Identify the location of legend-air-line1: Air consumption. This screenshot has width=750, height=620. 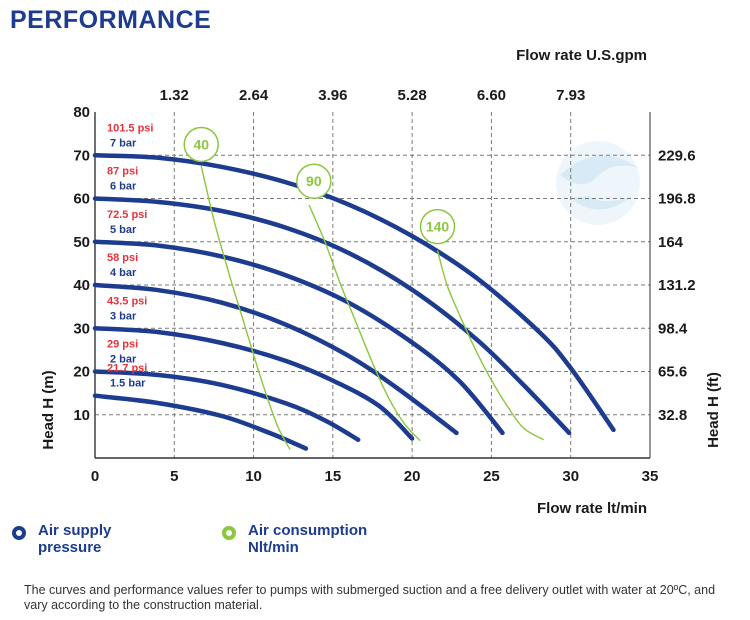
(308, 530).